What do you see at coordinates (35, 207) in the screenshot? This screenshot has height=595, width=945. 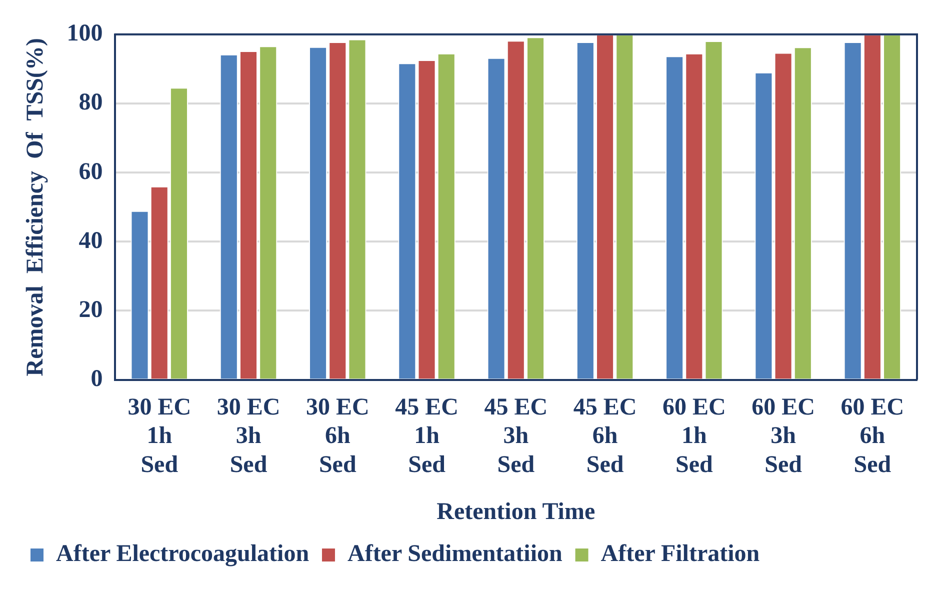 I see `y-axis-title: Removal Efficiency Of TSS(%)` at bounding box center [35, 207].